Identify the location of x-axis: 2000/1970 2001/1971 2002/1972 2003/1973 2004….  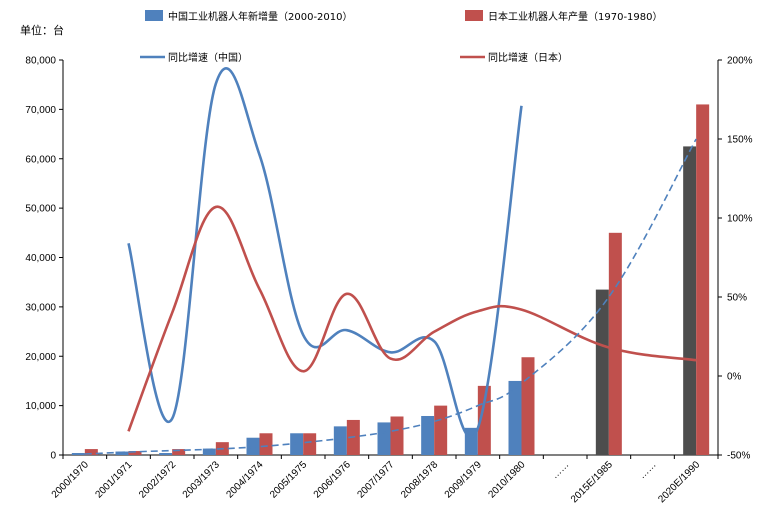
(384, 479).